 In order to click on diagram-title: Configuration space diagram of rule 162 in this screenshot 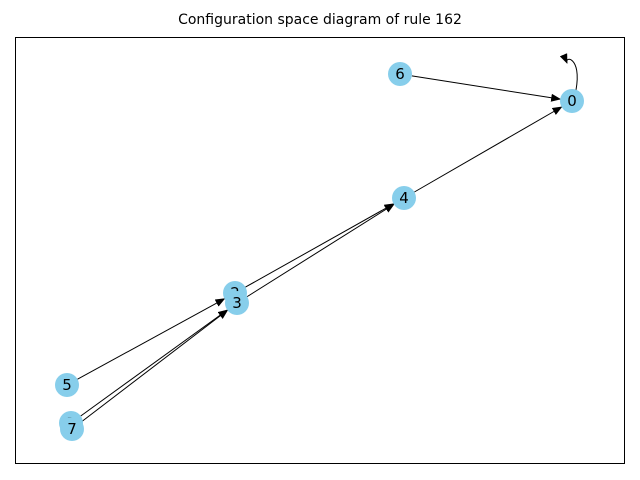, I will do `click(320, 20)`.